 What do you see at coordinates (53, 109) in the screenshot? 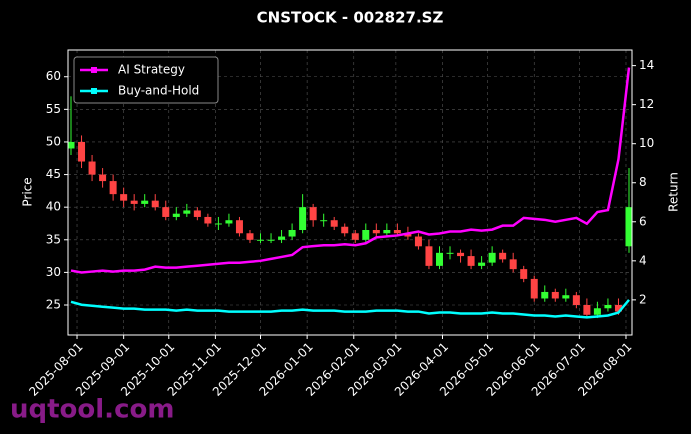
I see `y-tick-label: 55` at bounding box center [53, 109].